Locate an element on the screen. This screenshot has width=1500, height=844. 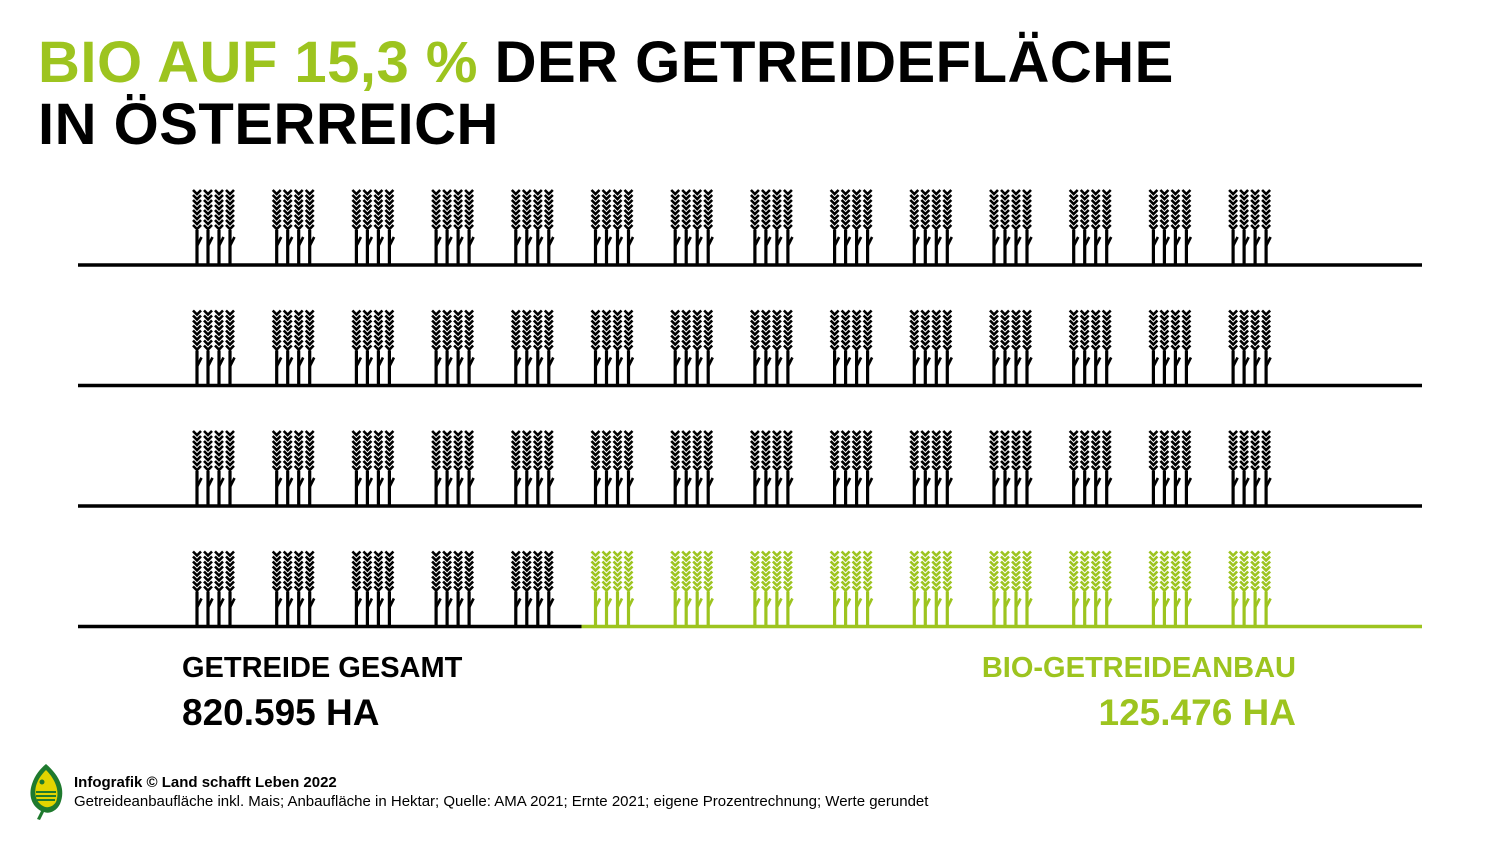
title-line2: IN ÖSTERREICH is located at coordinates (268, 124).